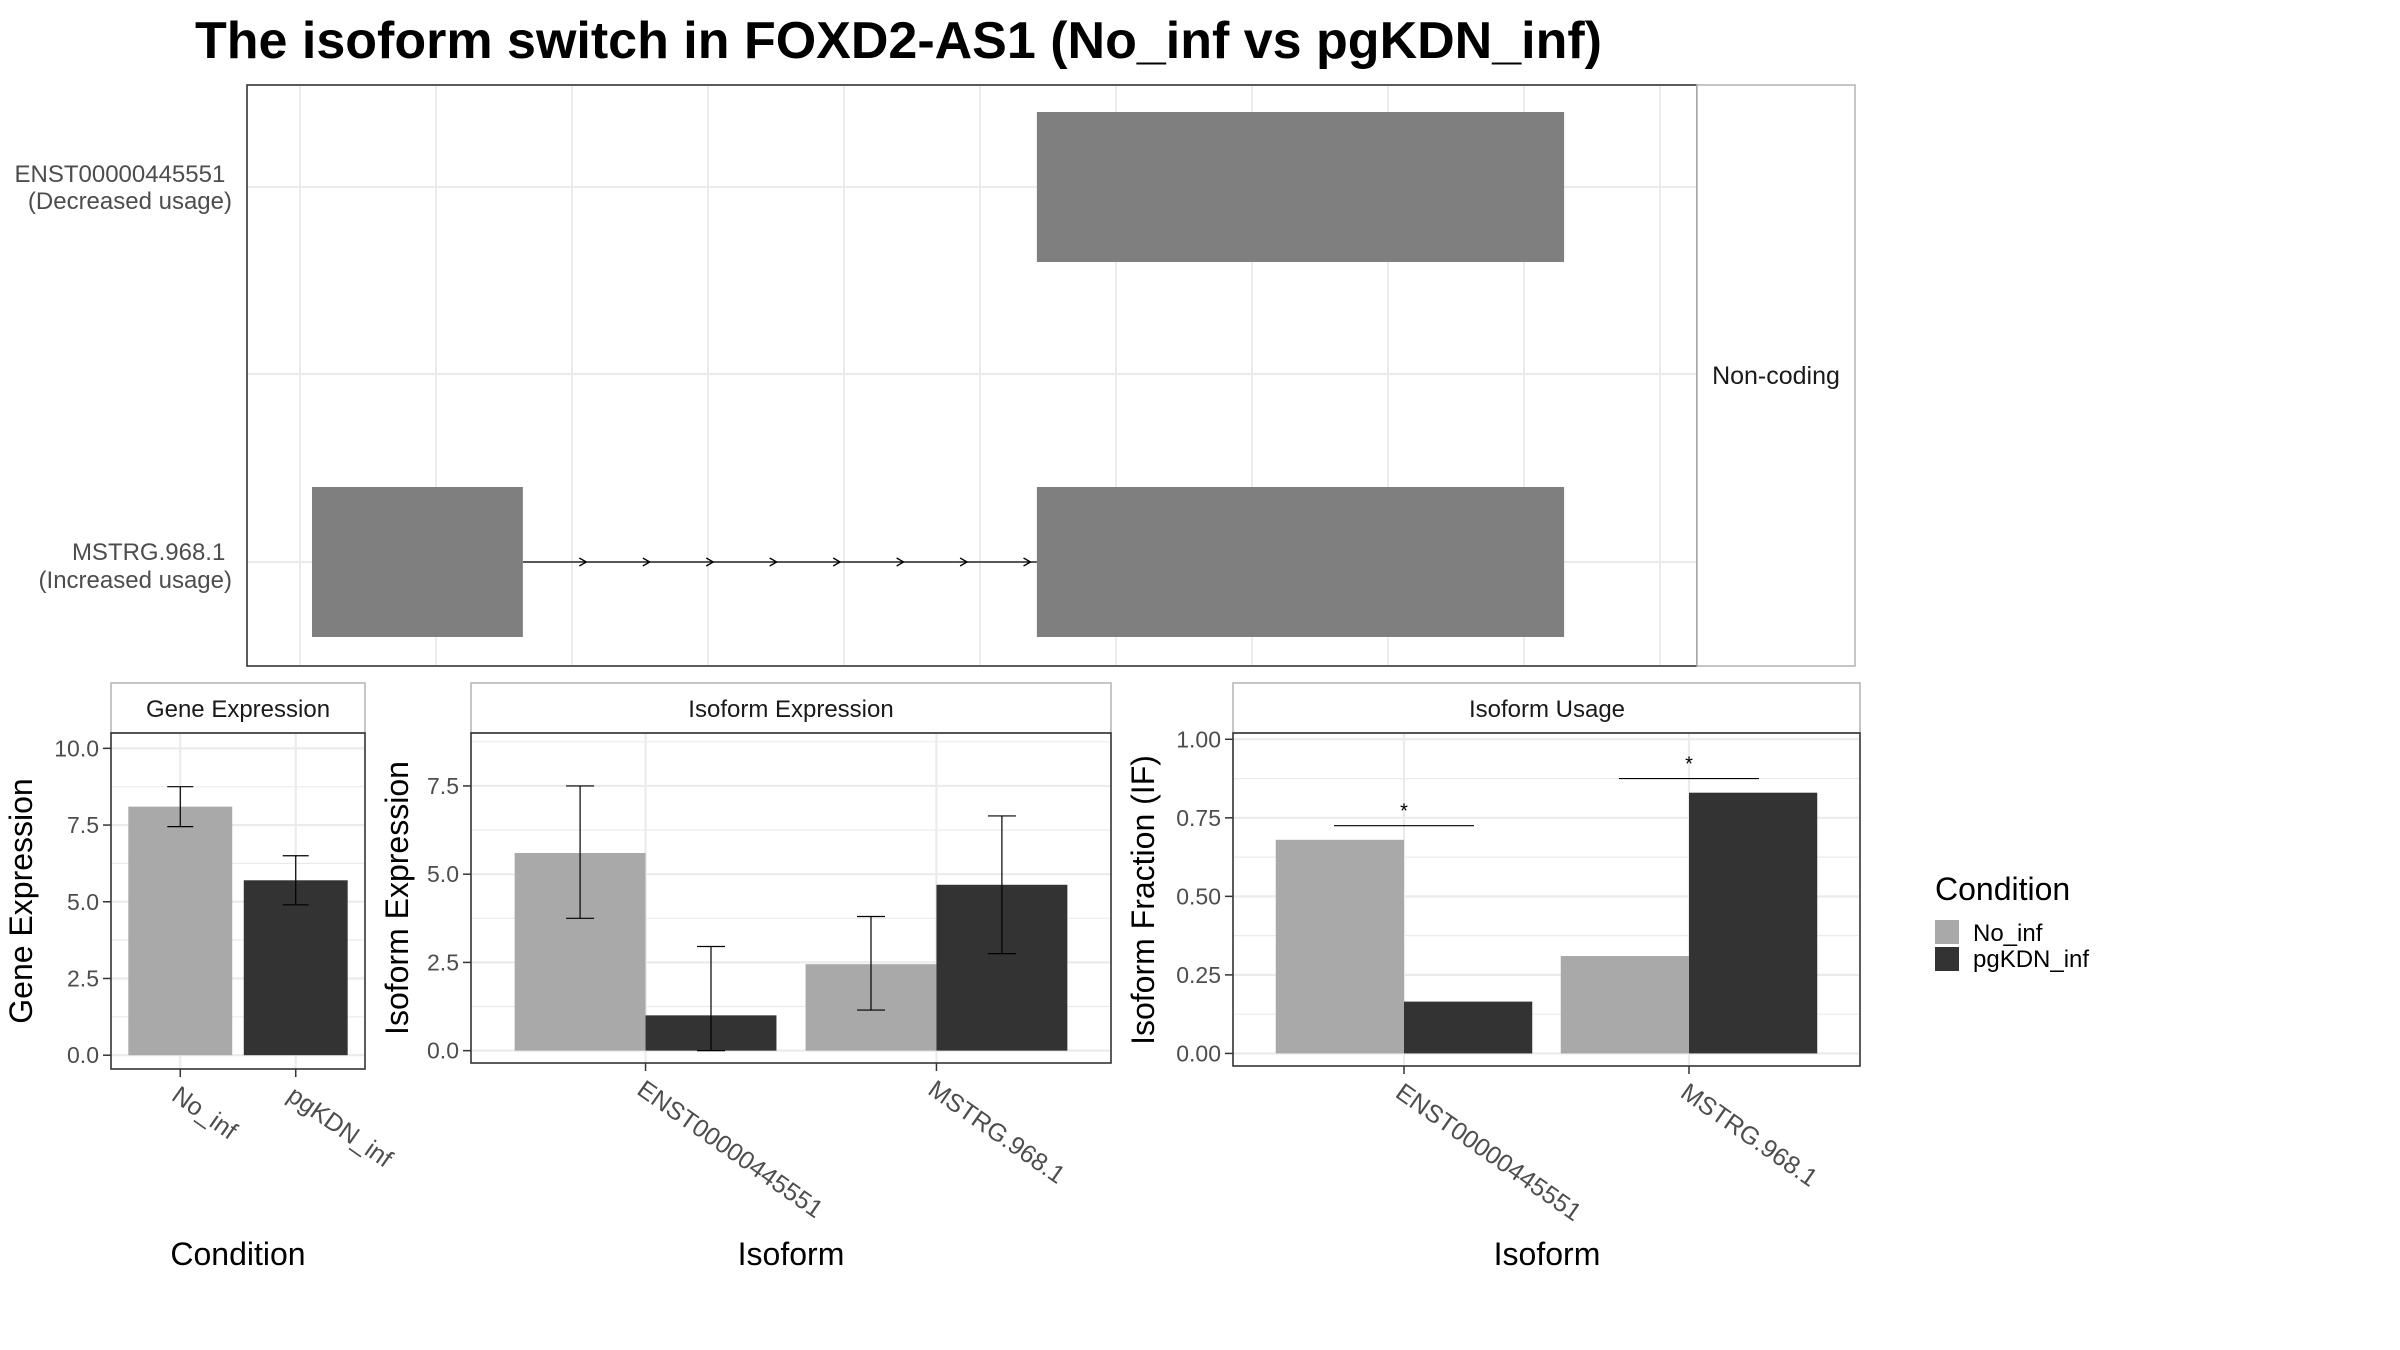 The image size is (2400, 1350). What do you see at coordinates (1198, 739) in the screenshot?
I see `y-tick-label: 1.00` at bounding box center [1198, 739].